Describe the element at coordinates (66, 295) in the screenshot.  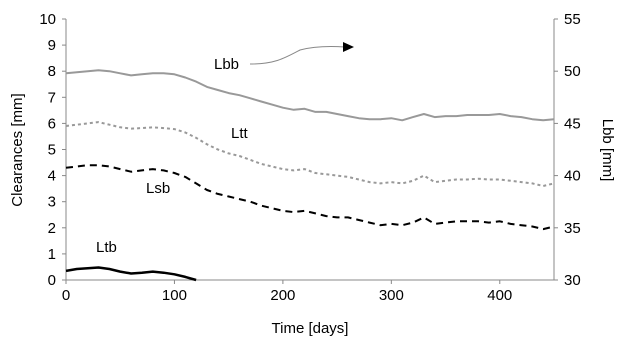
I see `x-tick-label: 0` at that location.